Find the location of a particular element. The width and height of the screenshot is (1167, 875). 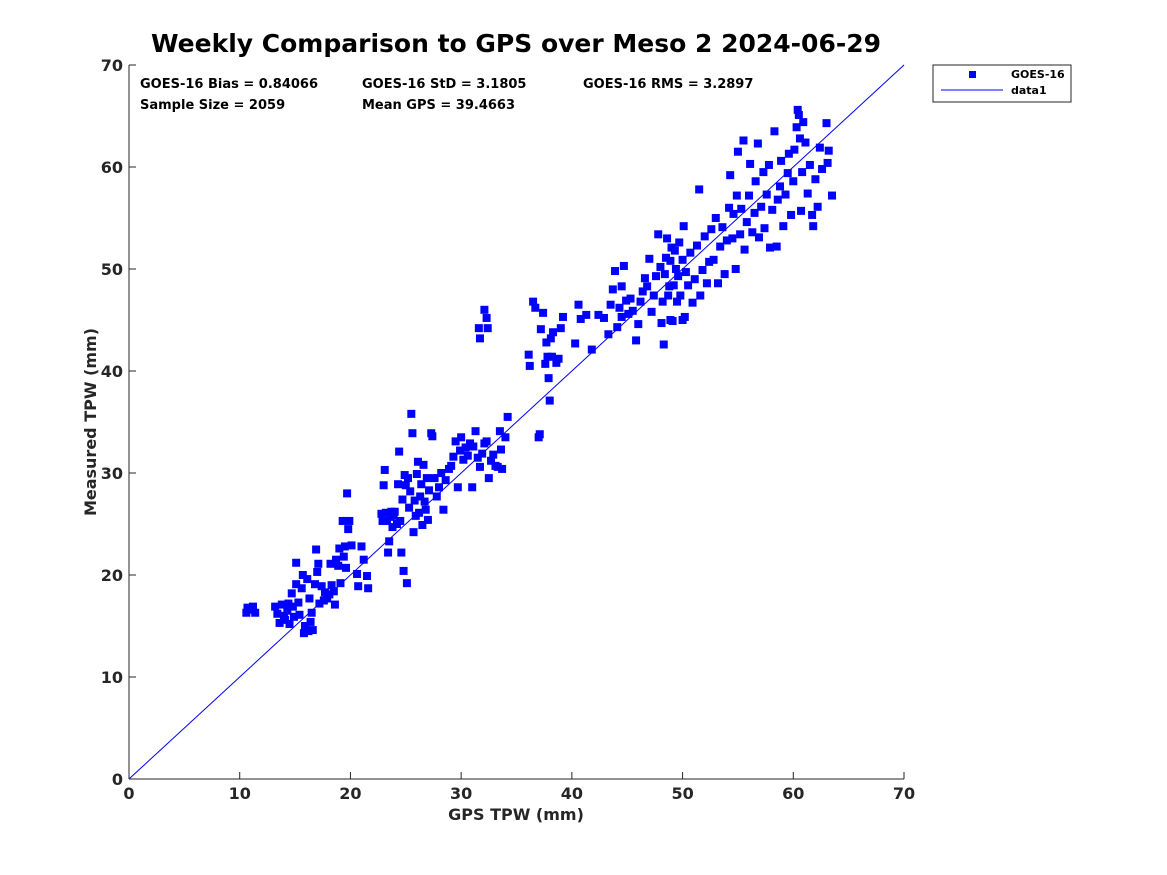

x-axis-label: GPS TPW (mm) is located at coordinates (516, 814).